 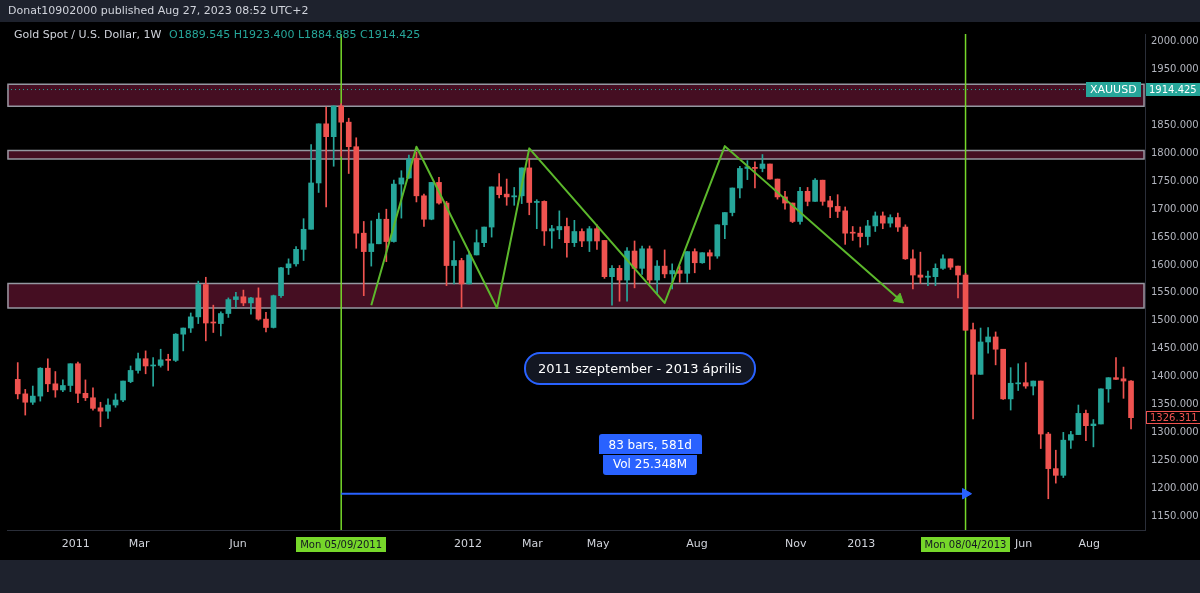 What do you see at coordinates (1175, 292) in the screenshot?
I see `y-tick-label: 1550.000` at bounding box center [1175, 292].